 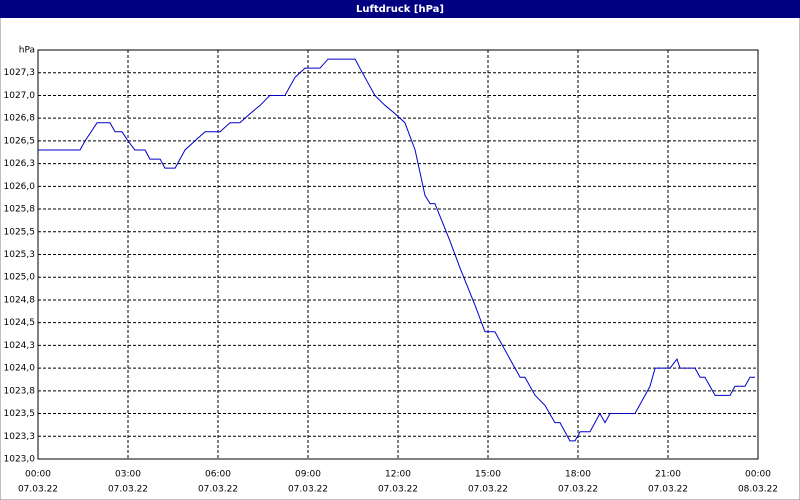 I want to click on y-tick-label: 1024,3, so click(x=20, y=346).